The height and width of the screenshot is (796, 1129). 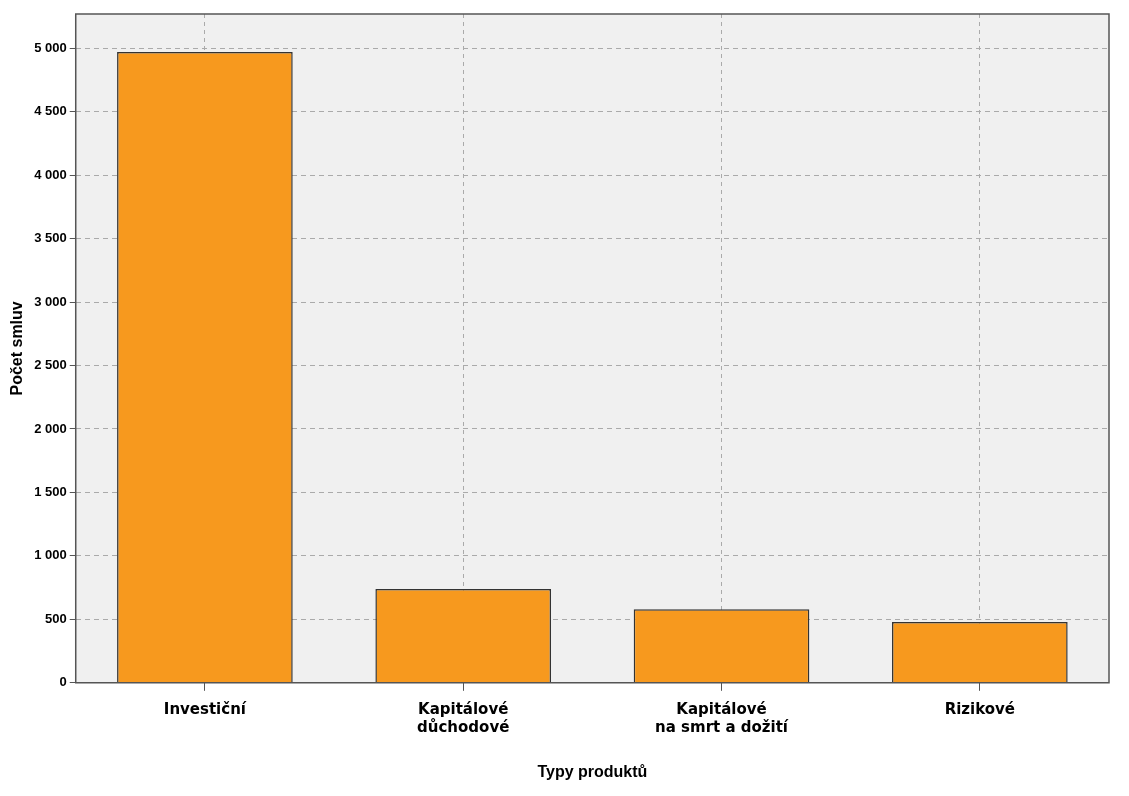 I want to click on x-tick-label: Kapitálové důchodové, so click(x=463, y=717).